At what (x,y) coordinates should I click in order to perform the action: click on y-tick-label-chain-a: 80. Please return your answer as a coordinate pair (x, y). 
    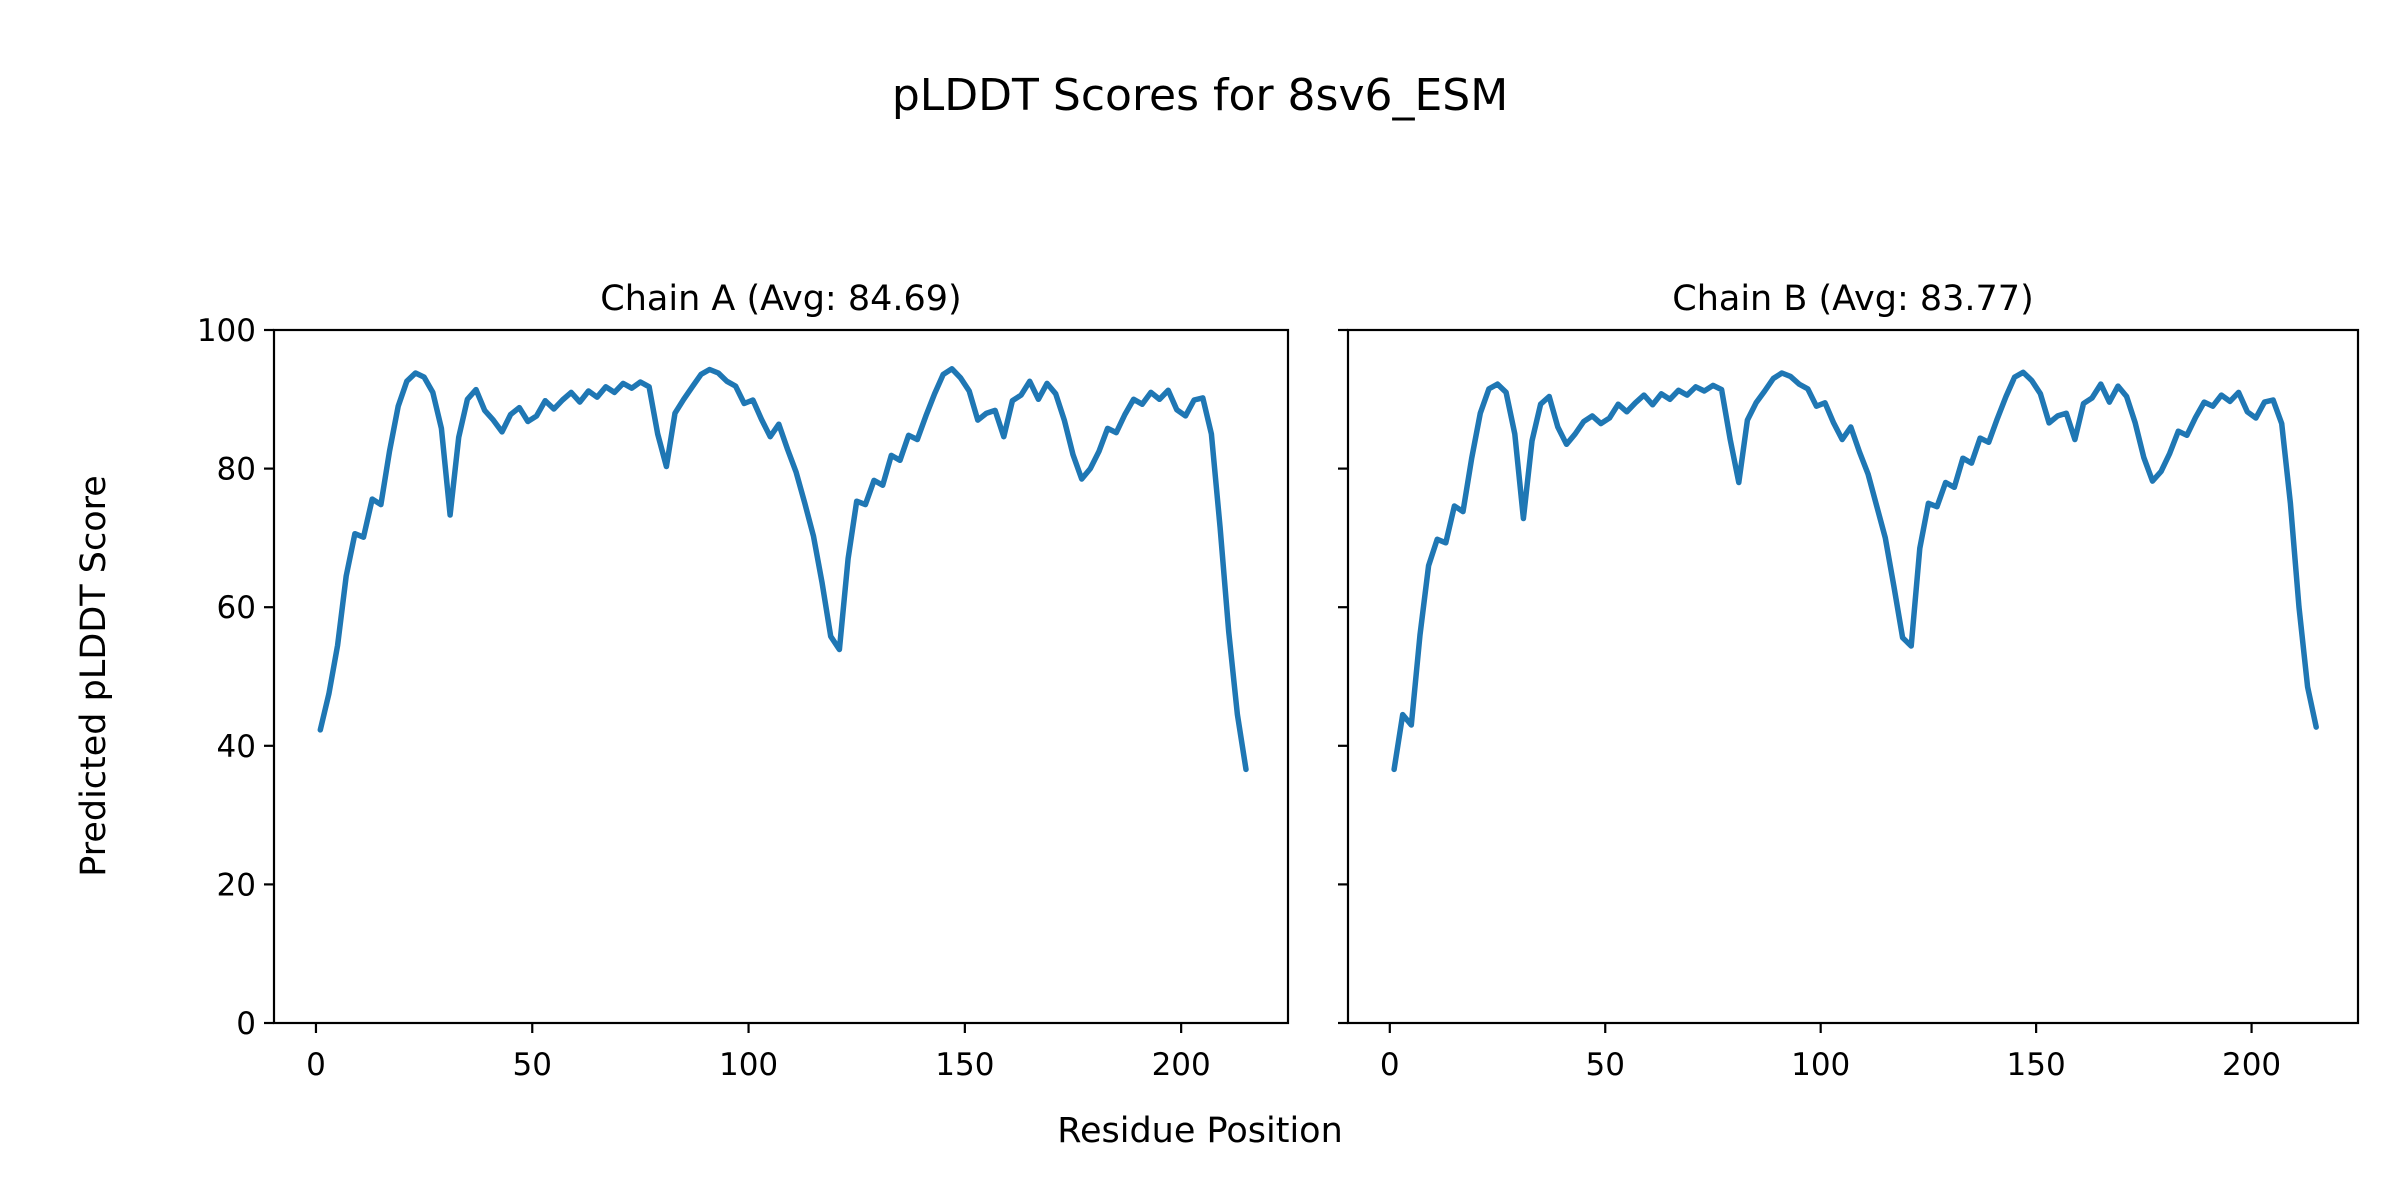
    Looking at the image, I should click on (236, 470).